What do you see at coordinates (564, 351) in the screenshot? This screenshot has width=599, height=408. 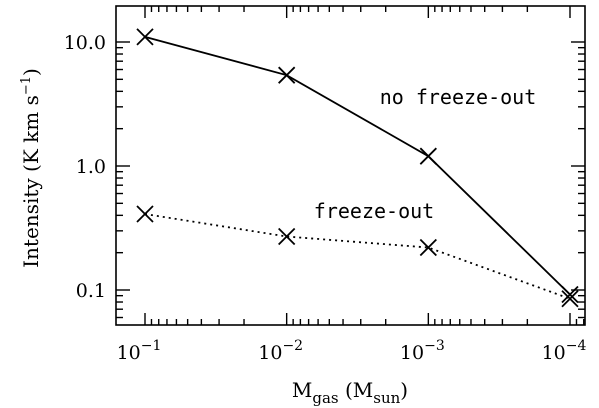 I see `x-tick-label: 10⁻⁴` at bounding box center [564, 351].